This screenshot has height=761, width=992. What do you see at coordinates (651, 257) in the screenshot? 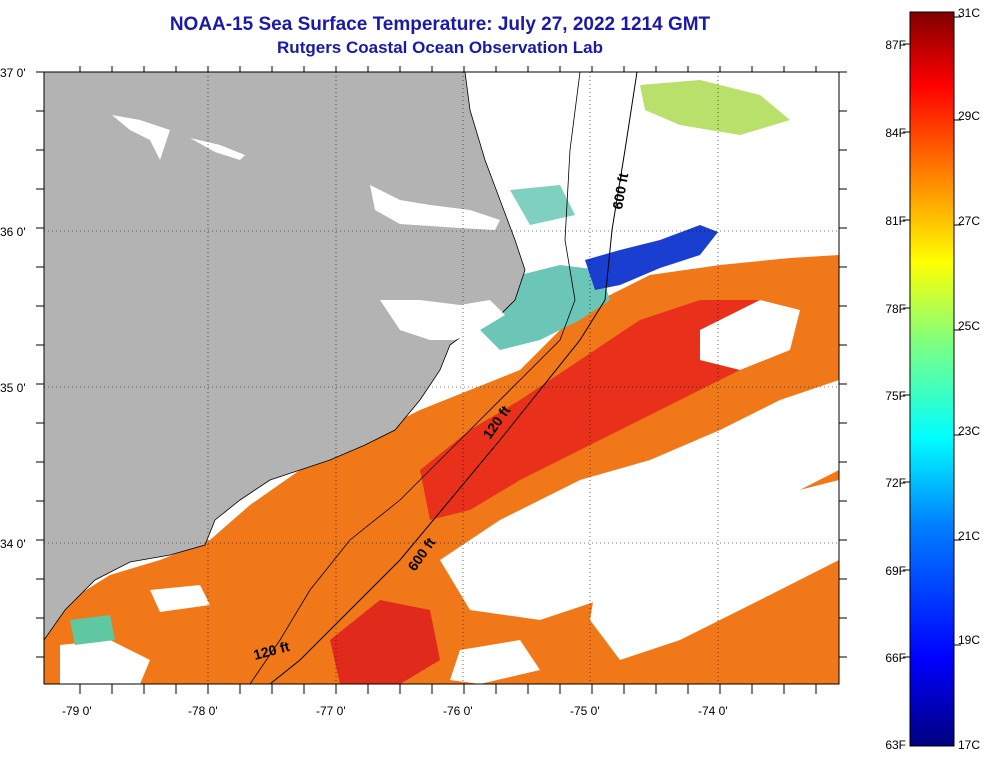
I see `cold-water-filament` at bounding box center [651, 257].